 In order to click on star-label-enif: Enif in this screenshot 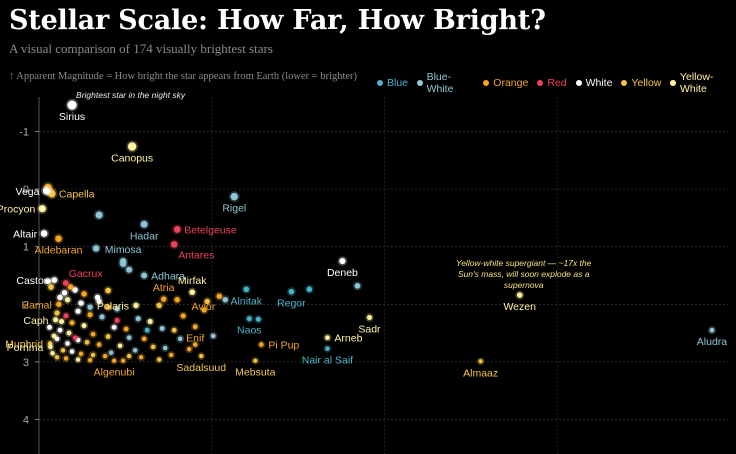, I will do `click(195, 339)`.